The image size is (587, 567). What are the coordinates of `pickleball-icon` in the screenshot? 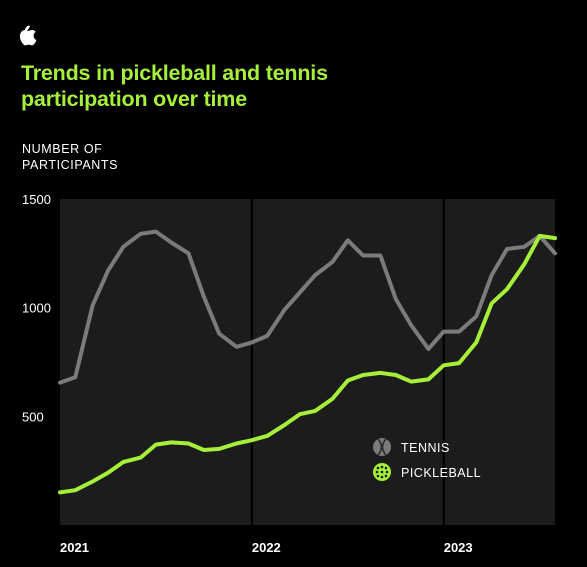 It's located at (382, 472).